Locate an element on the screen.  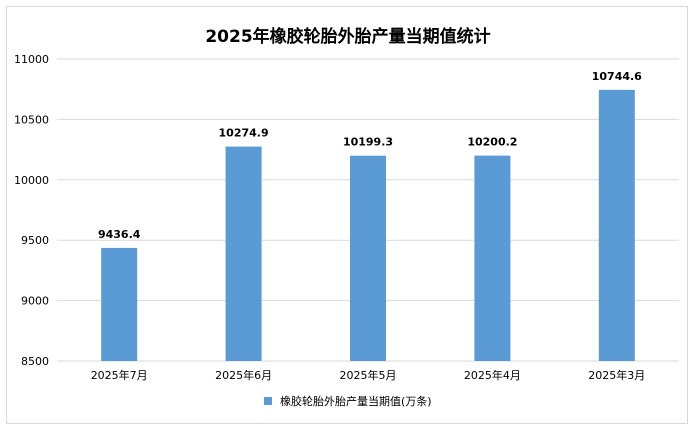
legend-swatch is located at coordinates (268, 401).